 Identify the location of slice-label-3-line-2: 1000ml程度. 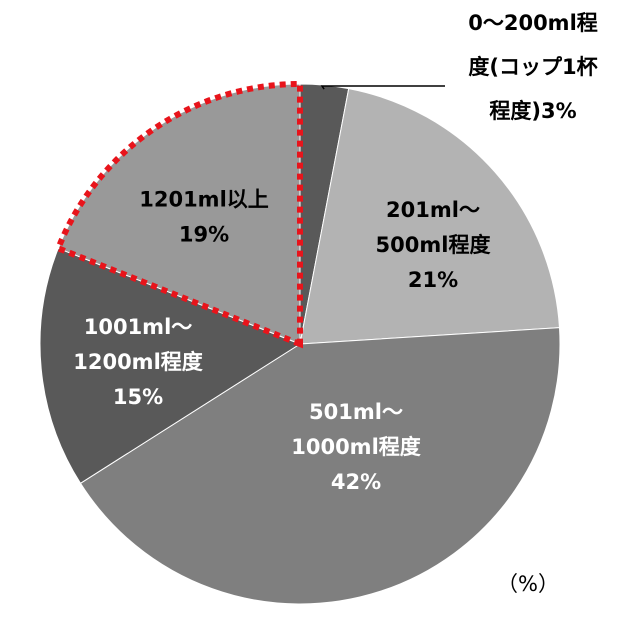
(356, 447).